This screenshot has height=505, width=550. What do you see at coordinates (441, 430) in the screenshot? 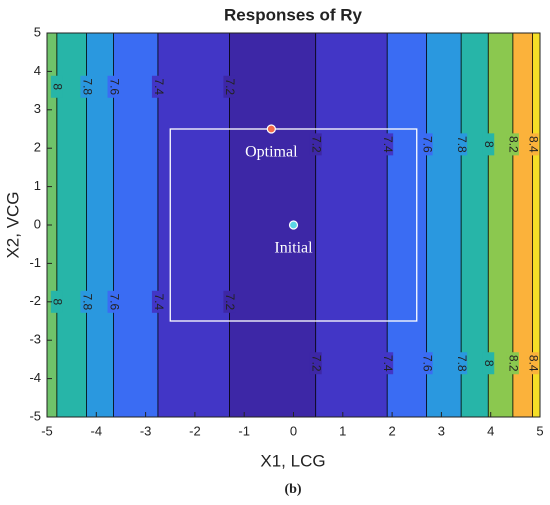
I see `x-tick-label: 3` at bounding box center [441, 430].